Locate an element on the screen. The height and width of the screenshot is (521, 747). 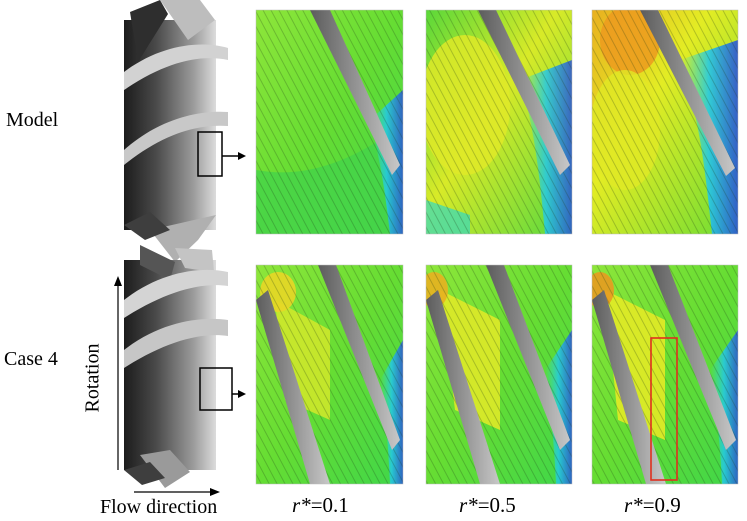
model-inducer is located at coordinates (185, 131).